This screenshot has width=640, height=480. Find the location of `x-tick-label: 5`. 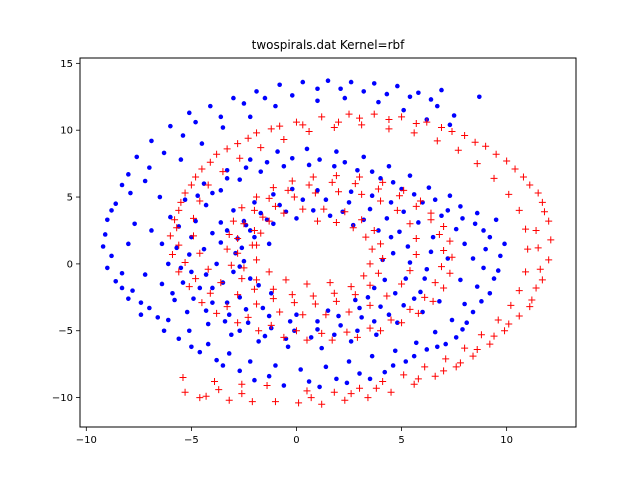

x-tick-label: 5 is located at coordinates (401, 440).